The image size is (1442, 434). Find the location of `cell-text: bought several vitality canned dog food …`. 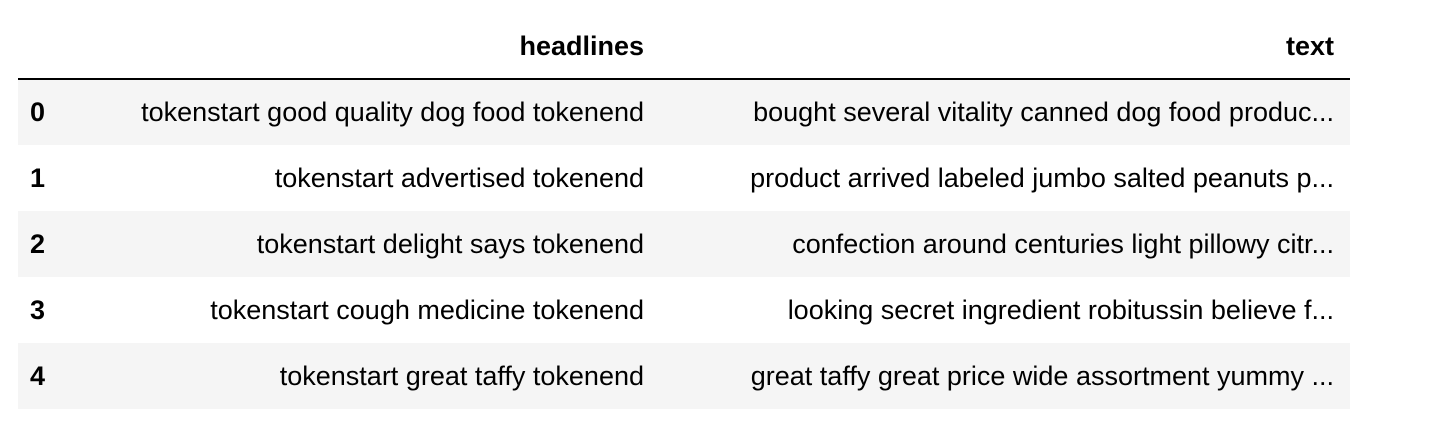

cell-text: bought several vitality canned dog food … is located at coordinates (1043, 112).